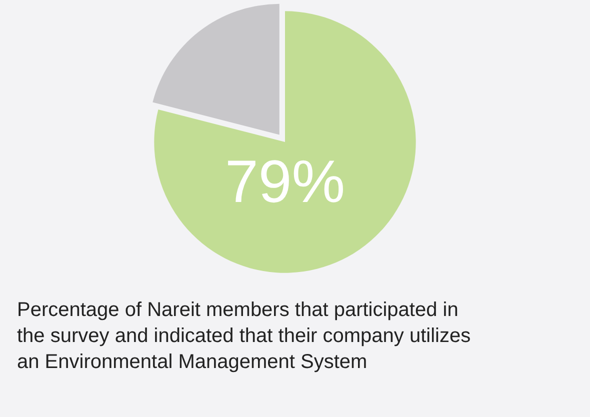 The image size is (590, 417). Describe the element at coordinates (285, 181) in the screenshot. I see `data-label: 79%` at that location.